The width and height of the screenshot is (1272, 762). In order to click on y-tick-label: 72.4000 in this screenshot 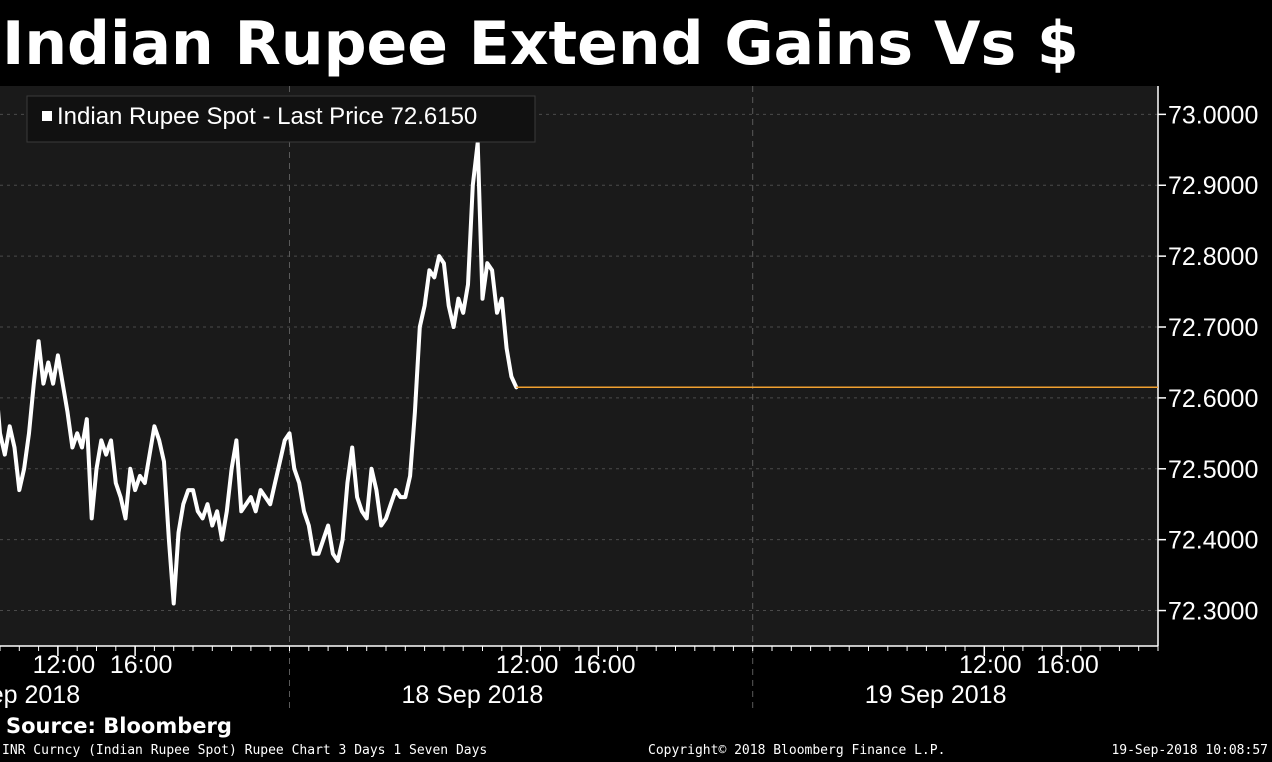, I will do `click(1213, 541)`.